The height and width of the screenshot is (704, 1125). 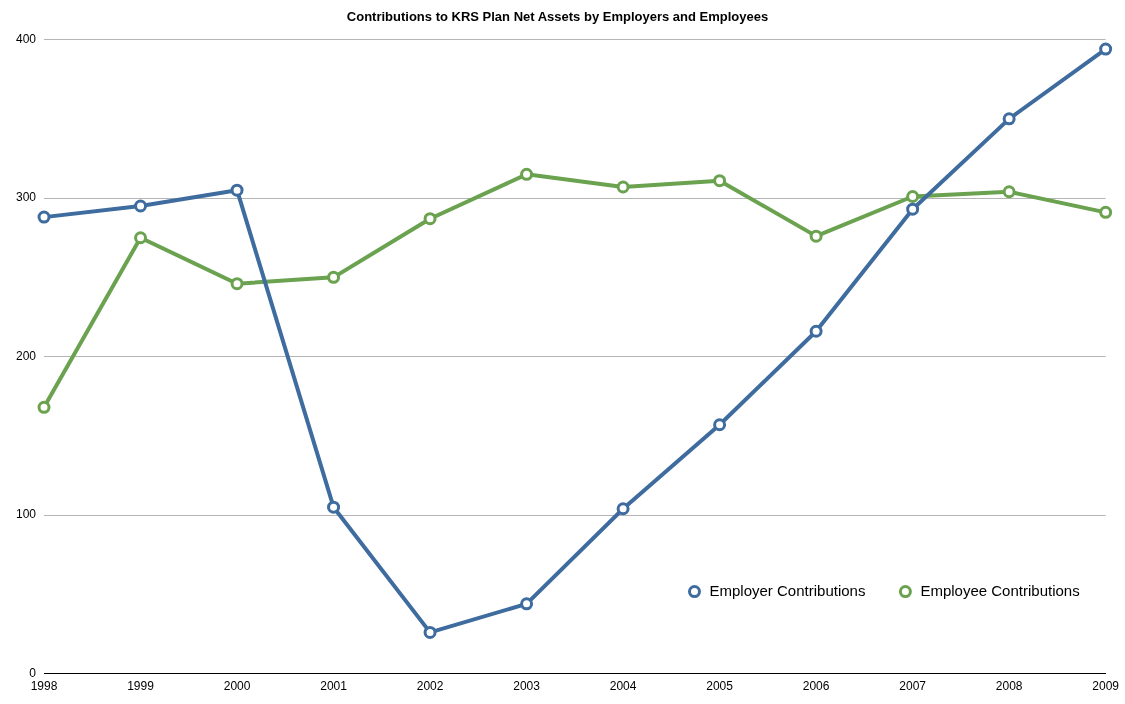 I want to click on x-tick-label: 2005, so click(x=720, y=686).